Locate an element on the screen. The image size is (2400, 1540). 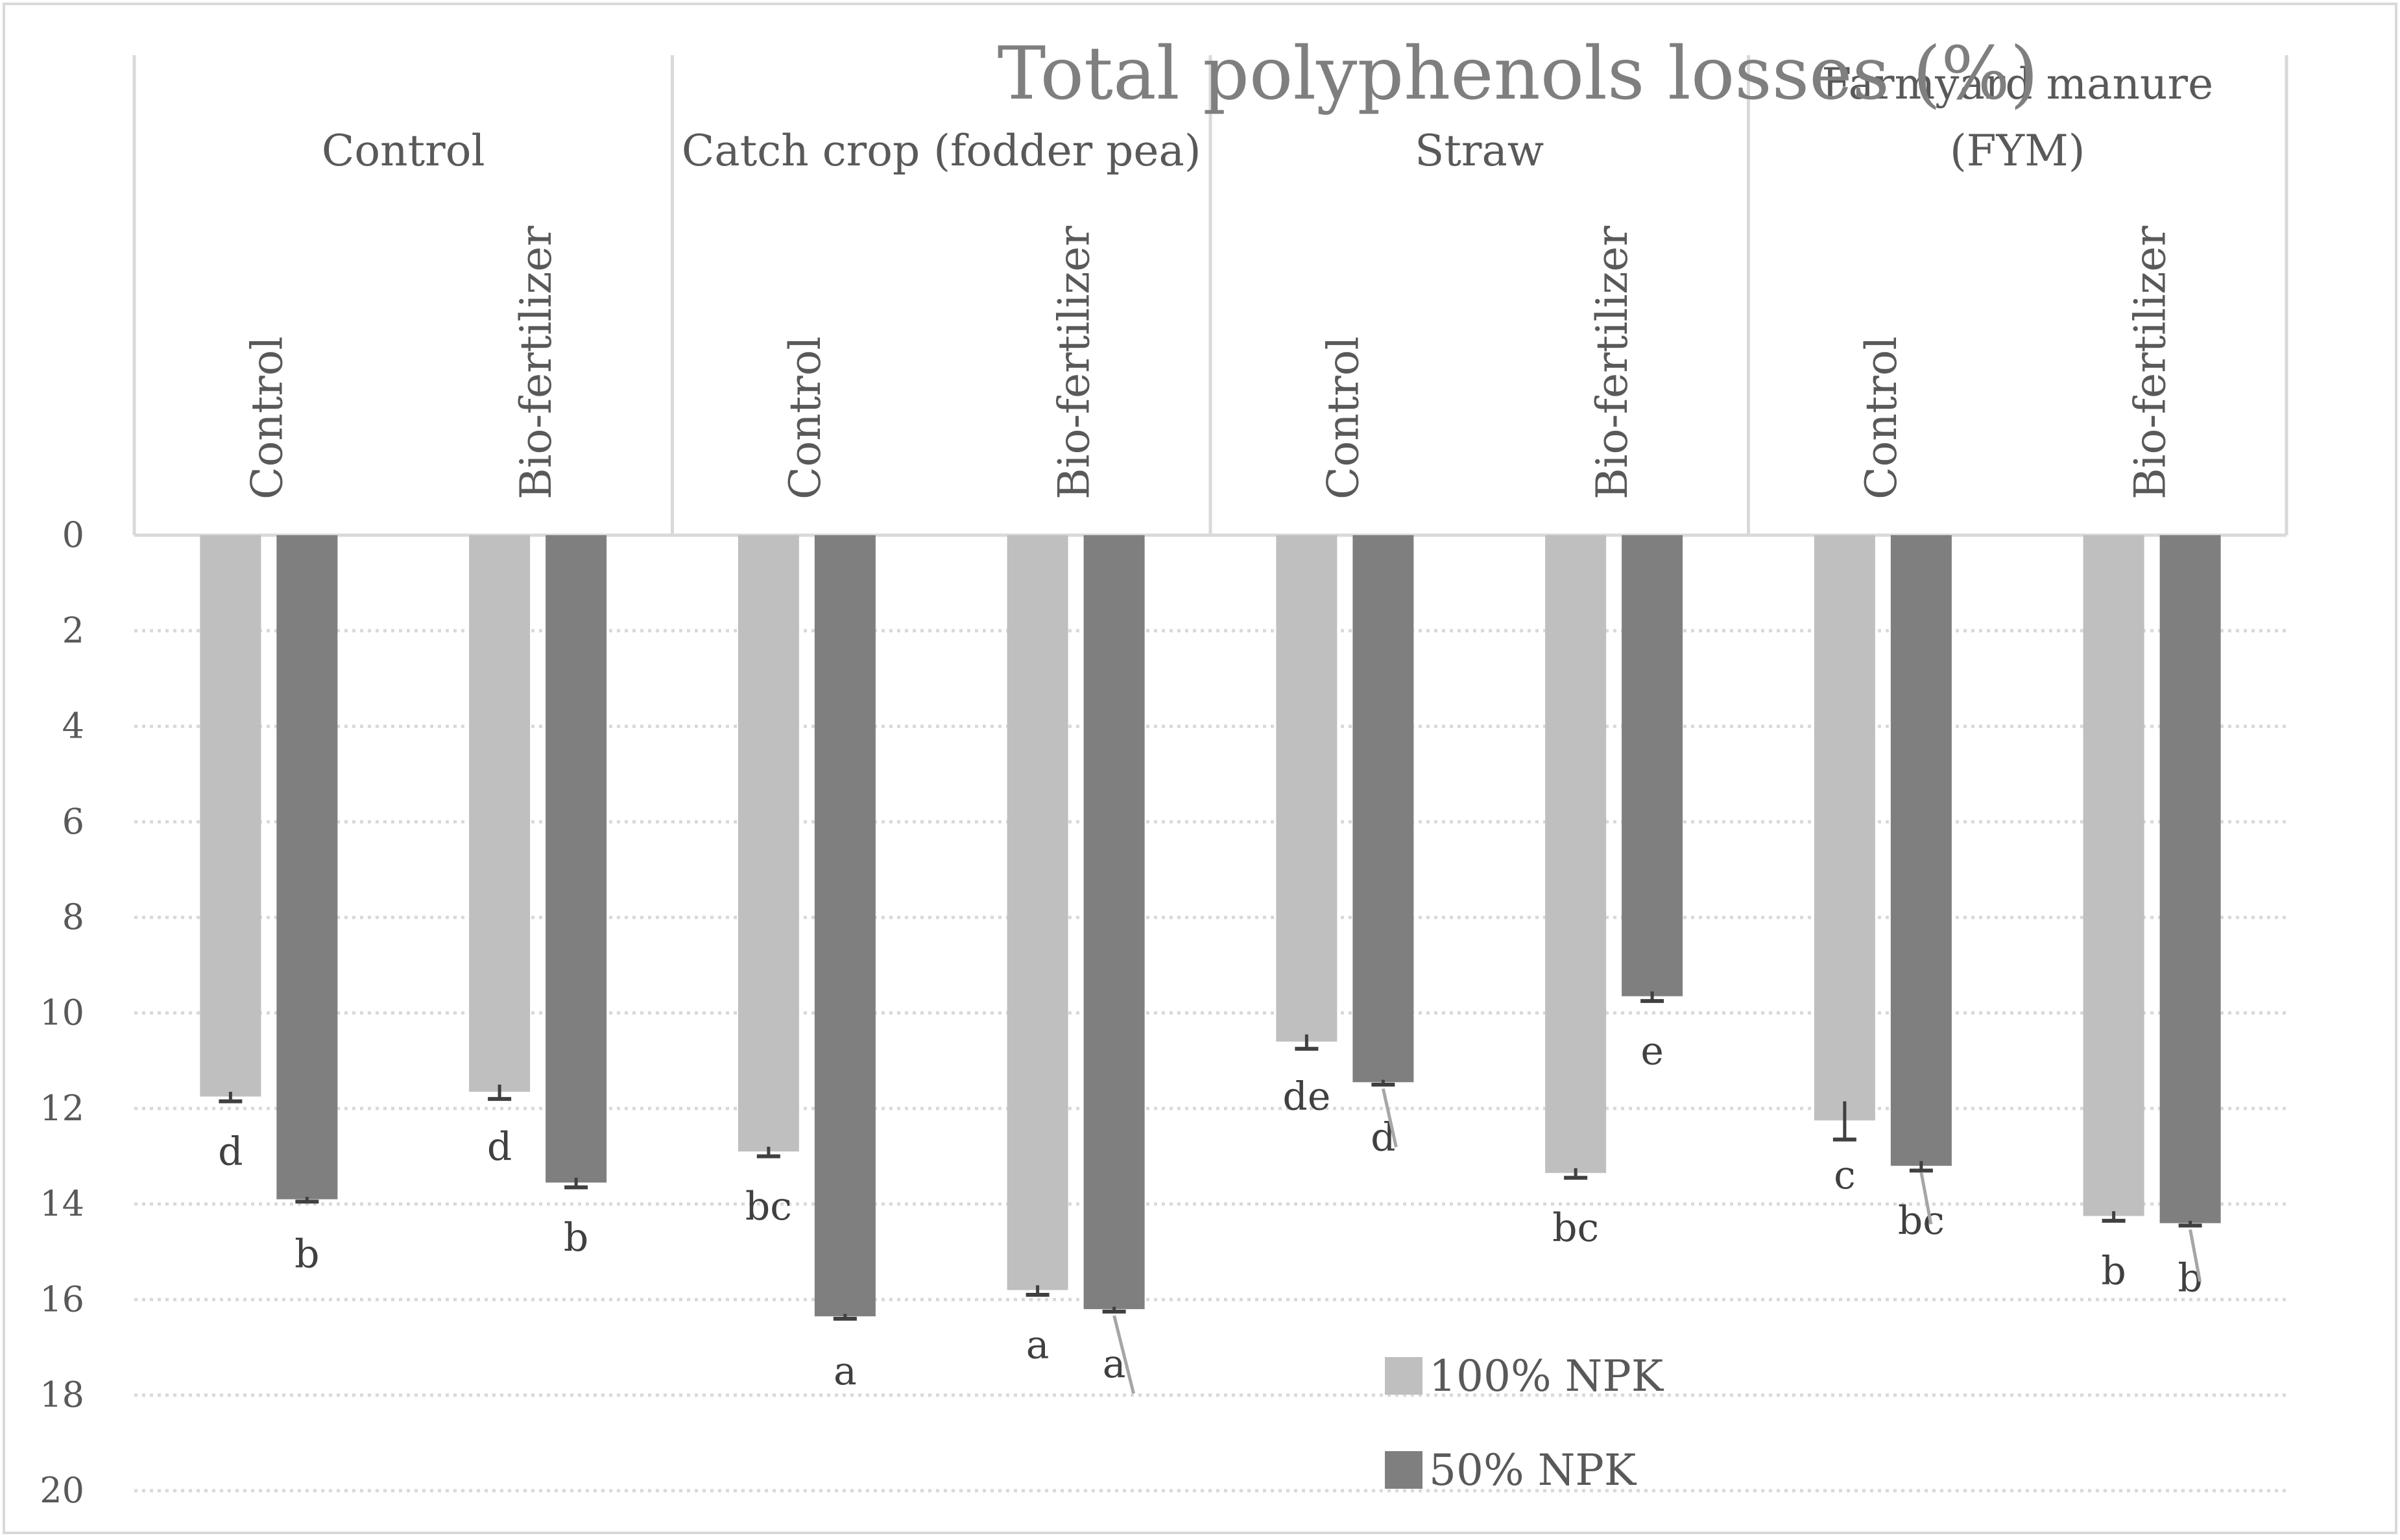
subcategory-label-1-1: Control is located at coordinates (267, 418).